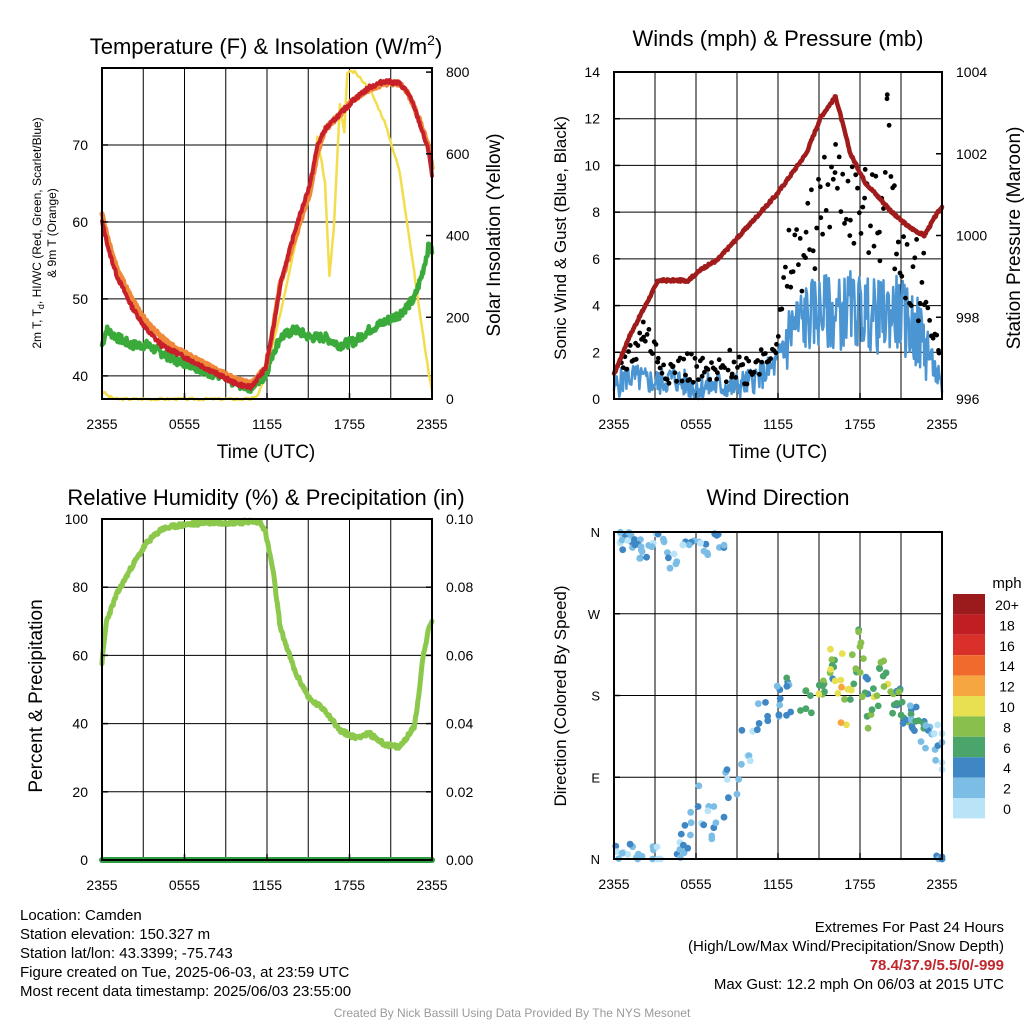  Describe the element at coordinates (450, 399) in the screenshot. I see `y-right-tick-label-0: 0` at that location.